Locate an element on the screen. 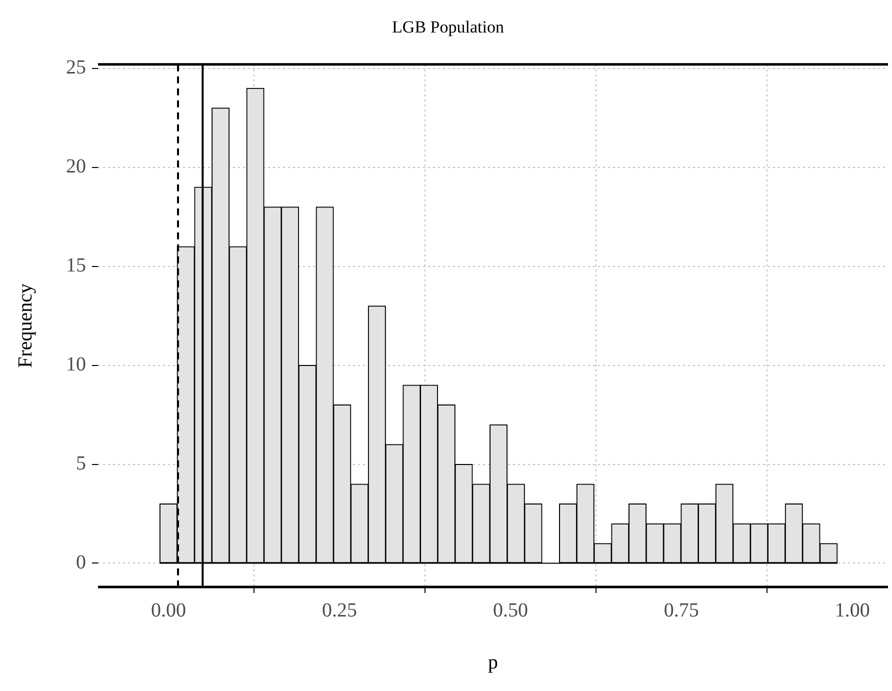  x-tick-label: 0.75 is located at coordinates (681, 610).